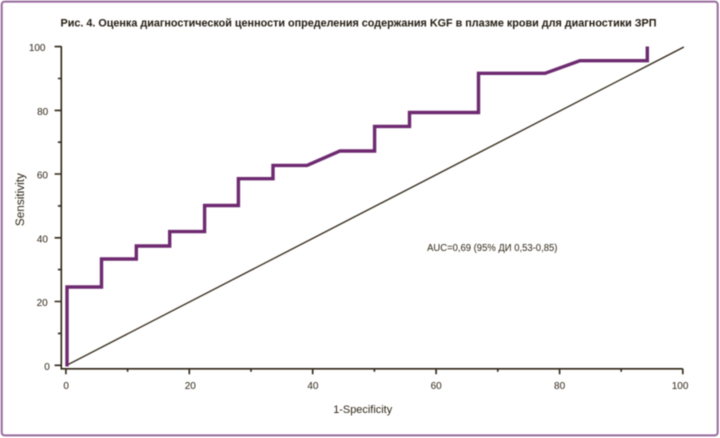 Image resolution: width=720 pixels, height=438 pixels. Describe the element at coordinates (492, 248) in the screenshot. I see `svg-text: AUC=0,69 (95% ДИ 0,53-0,85)` at that location.